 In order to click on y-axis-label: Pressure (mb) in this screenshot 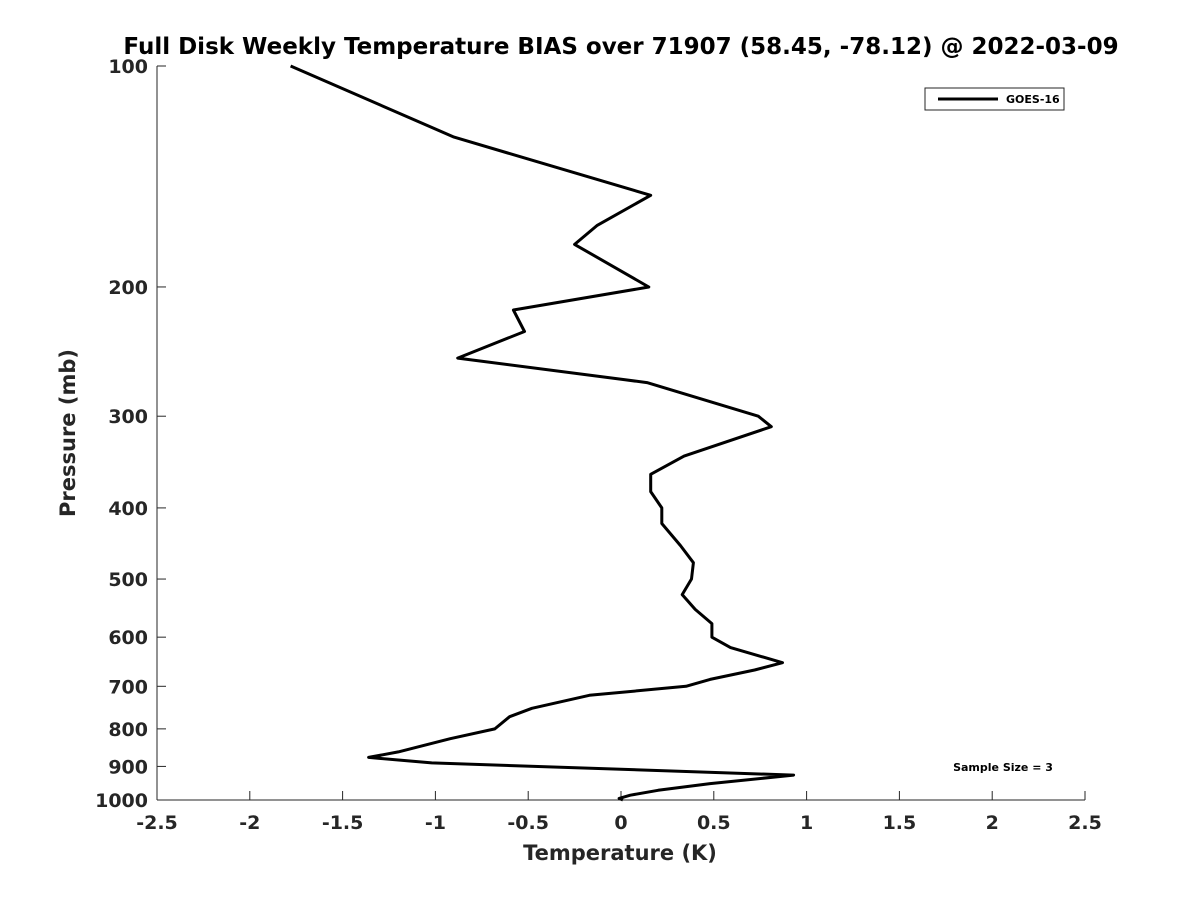, I will do `click(68, 433)`.